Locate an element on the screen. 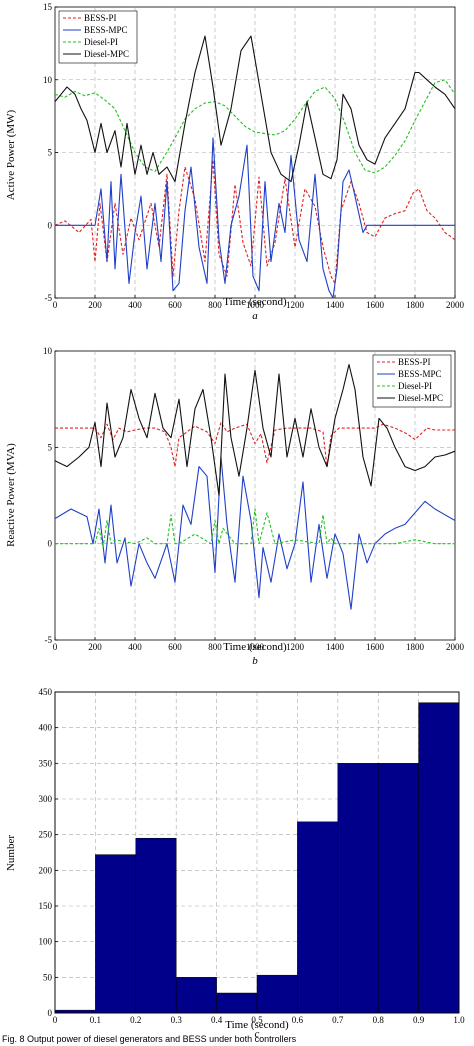 This screenshot has width=474, height=1046. panel-letter: a is located at coordinates (255, 316).